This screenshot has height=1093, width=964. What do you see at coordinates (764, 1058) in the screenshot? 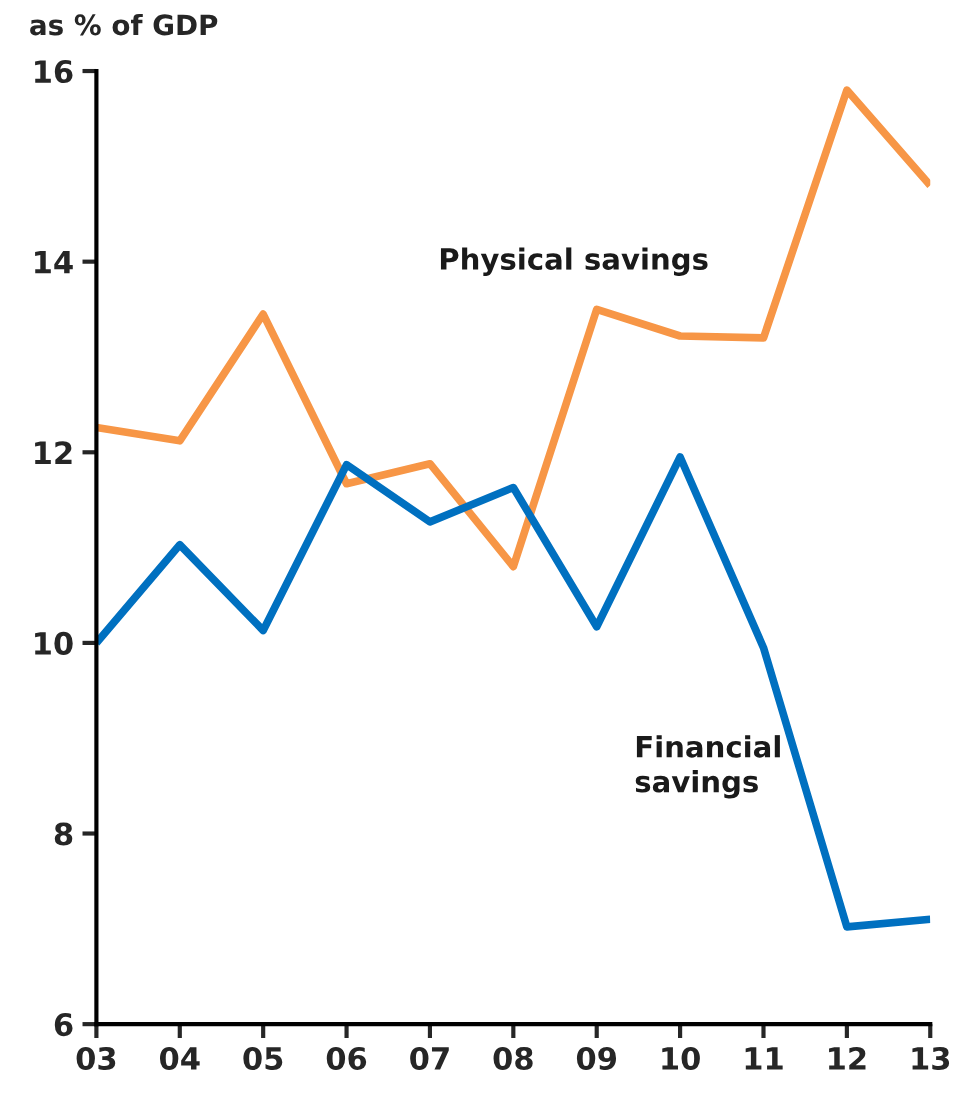
I see `x-tick-label: 11` at bounding box center [764, 1058].